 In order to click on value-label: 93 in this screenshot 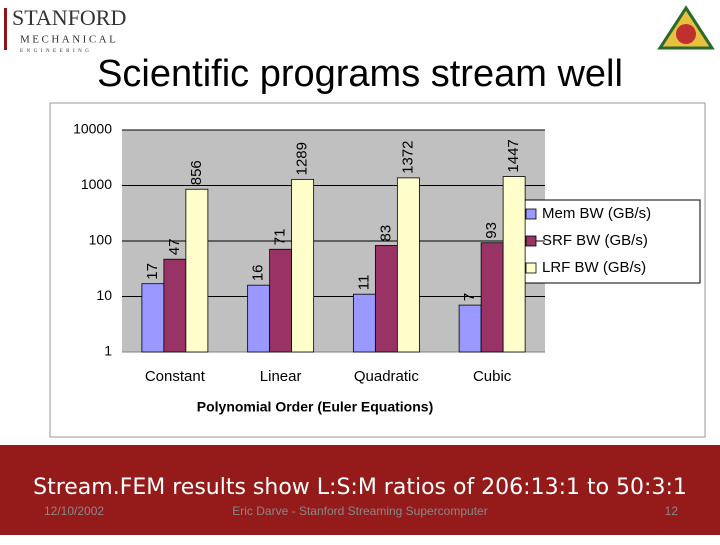, I will do `click(491, 230)`.